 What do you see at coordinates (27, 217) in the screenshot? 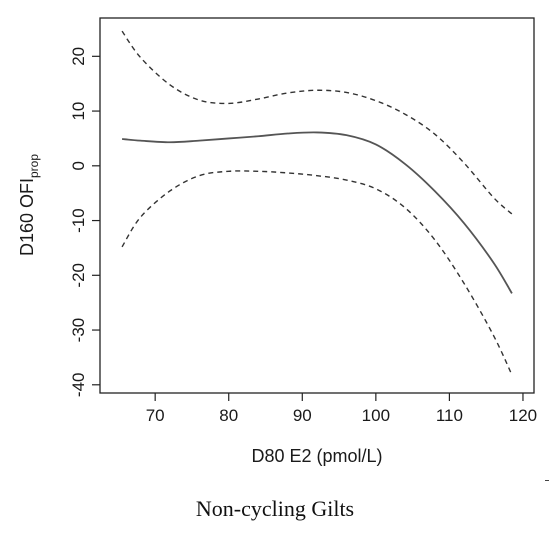
I see `y-axis-title-main: D160 OFI` at bounding box center [27, 217].